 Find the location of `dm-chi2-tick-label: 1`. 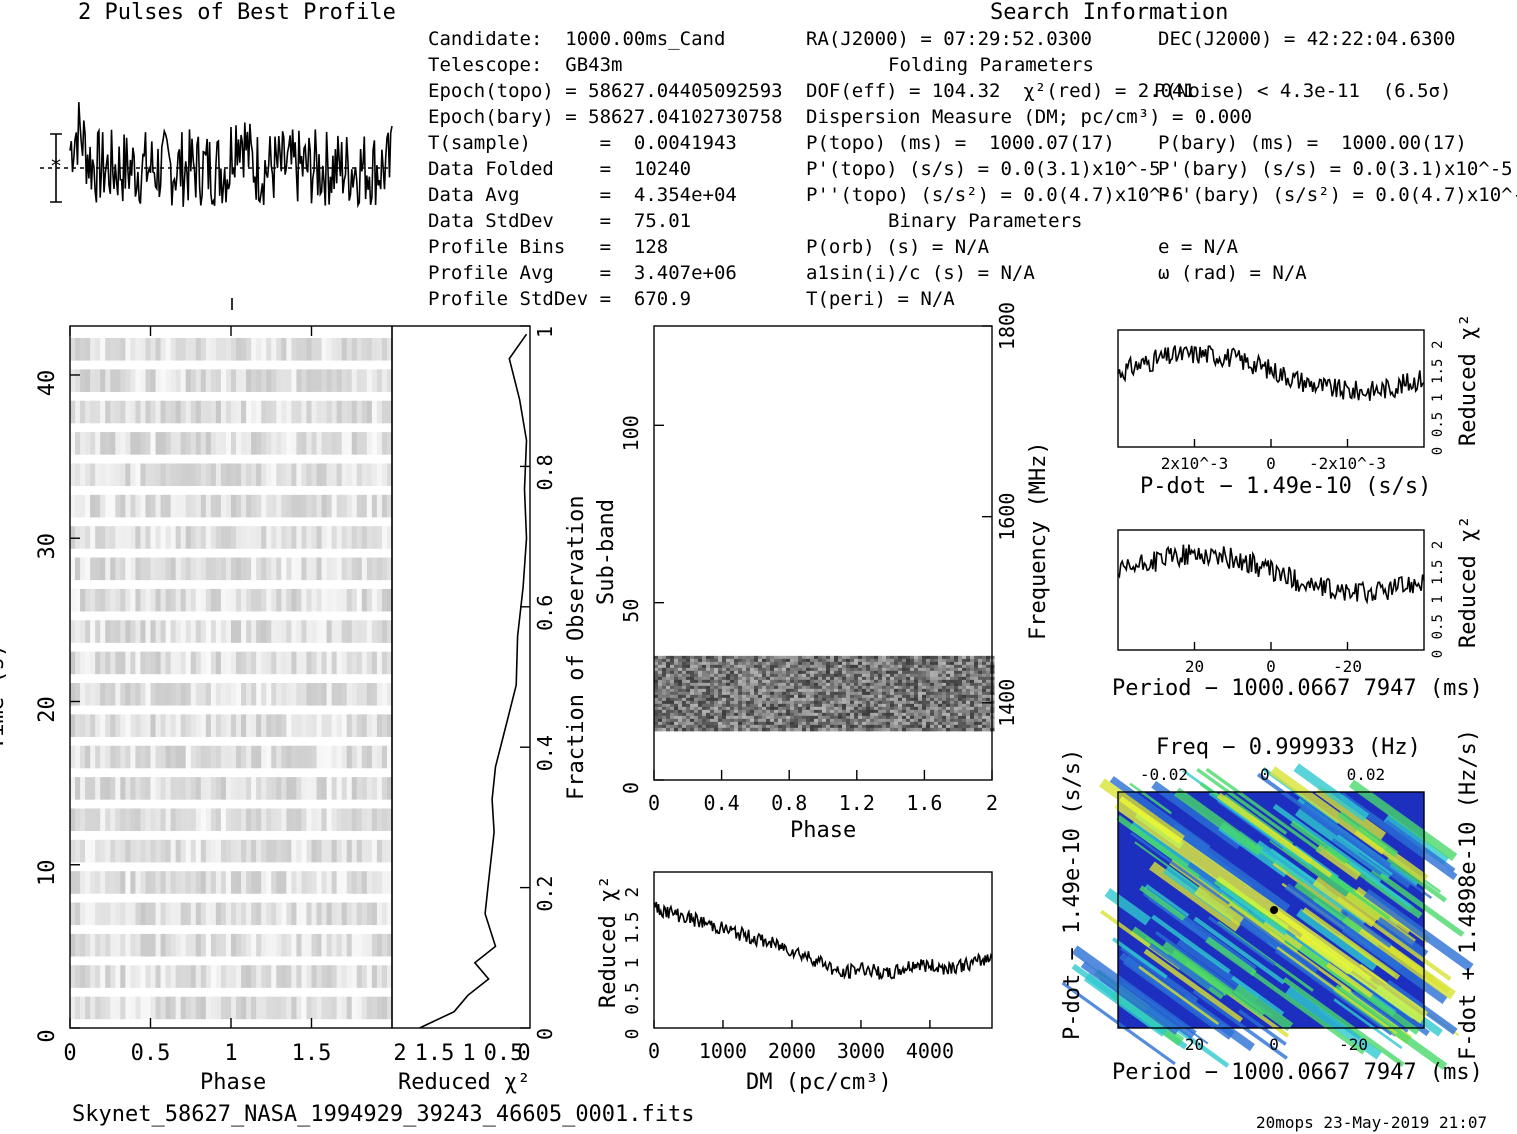

dm-chi2-tick-label: 1 is located at coordinates (632, 963).